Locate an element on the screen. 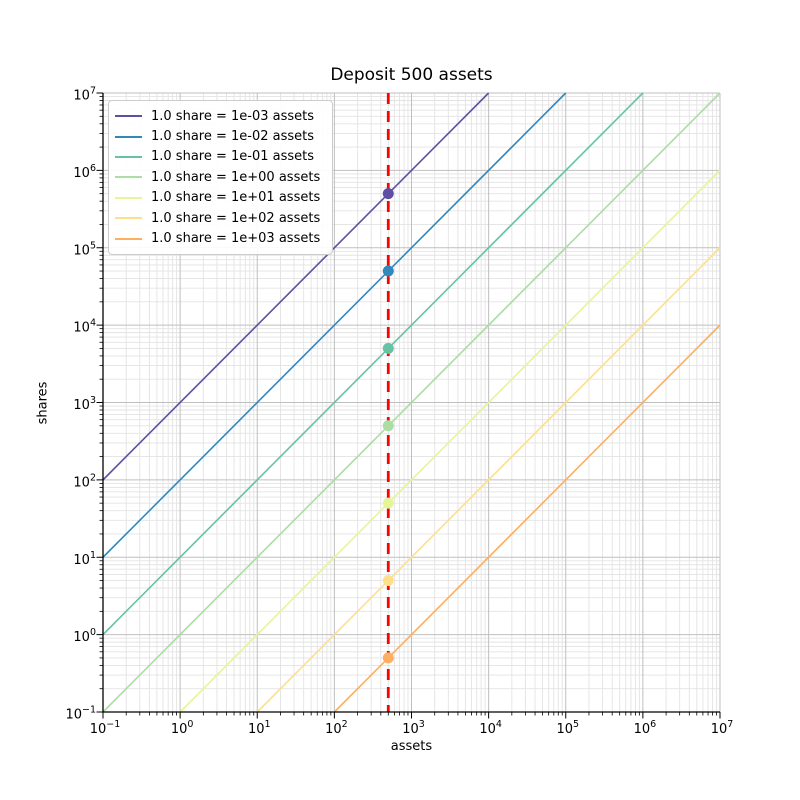 The width and height of the screenshot is (800, 800). y-tick-labels: 10⁻¹ 10⁰ 10¹ 10² 10³ 10⁴ 10⁵ 10⁶ 10⁷ is located at coordinates (80, 404).